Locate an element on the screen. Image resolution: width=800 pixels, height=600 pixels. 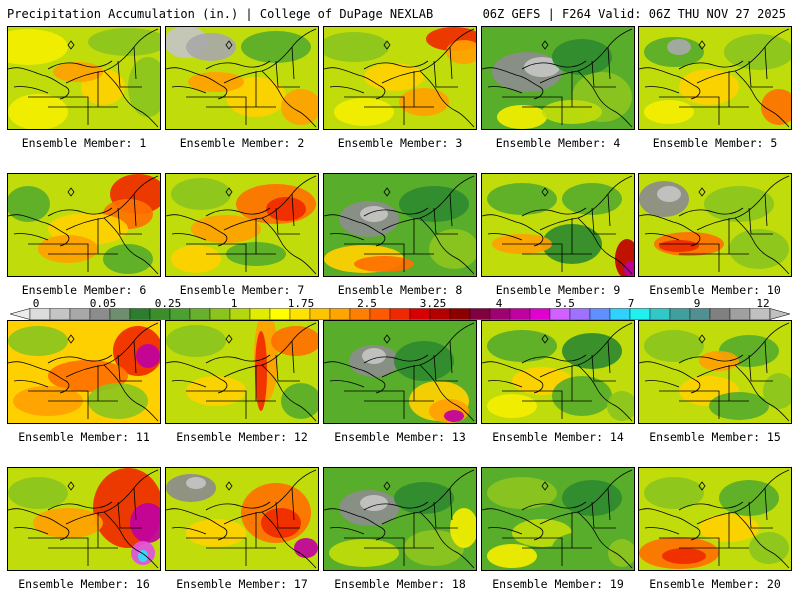
precip-colorbar is located at coordinates (400, 314).